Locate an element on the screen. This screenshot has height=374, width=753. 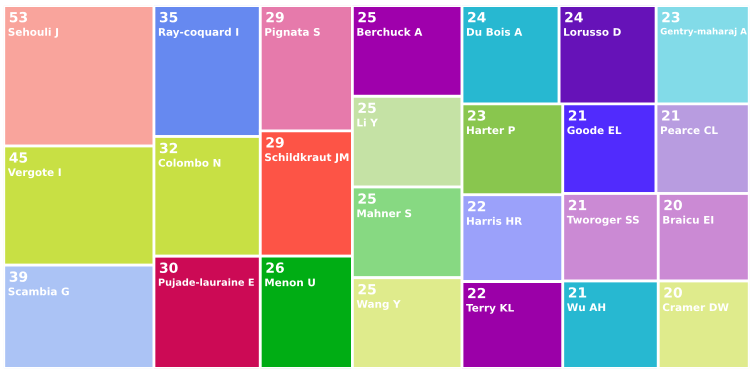
category-label: Pujade-lauraine E is located at coordinates (206, 283).